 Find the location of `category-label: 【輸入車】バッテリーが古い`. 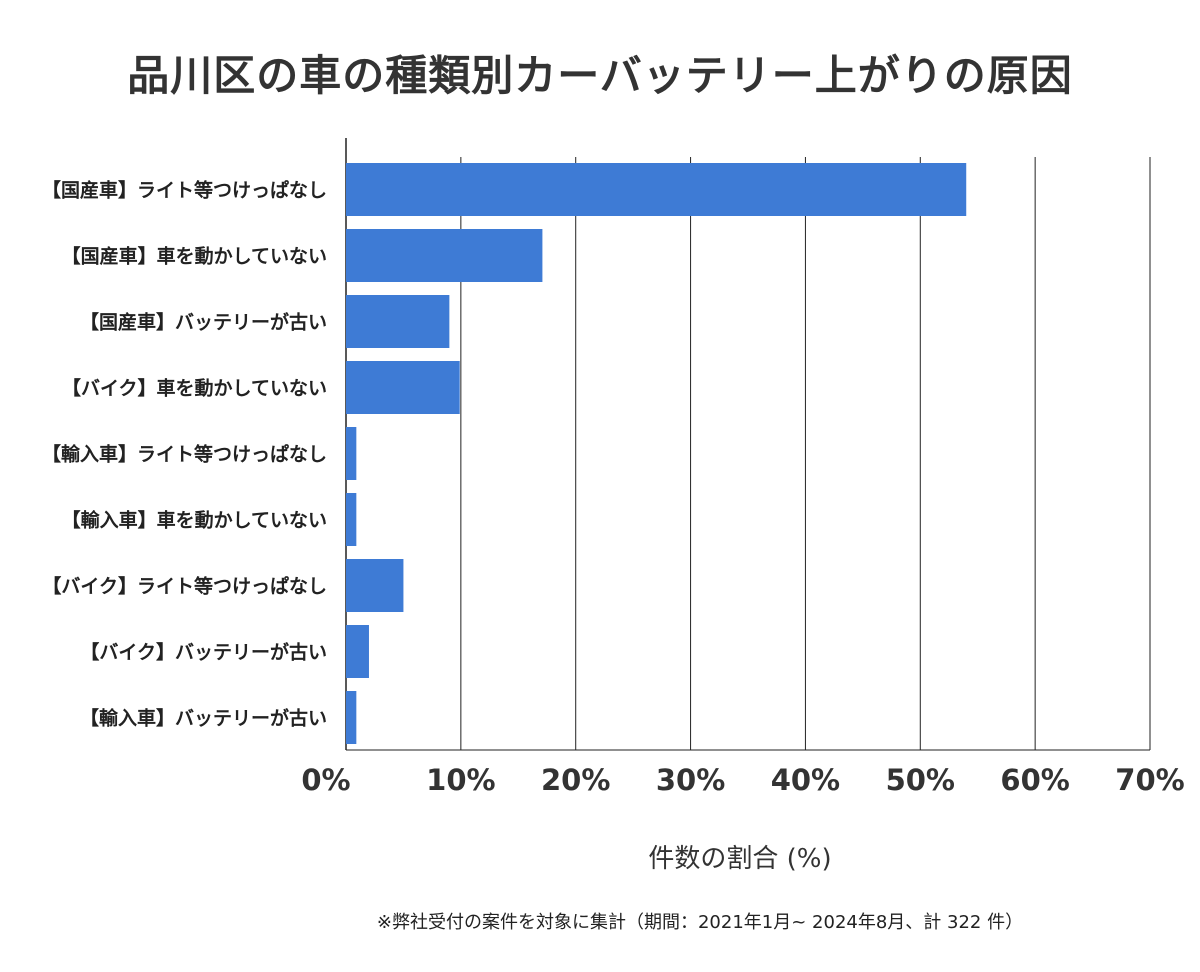

category-label: 【輸入車】バッテリーが古い is located at coordinates (203, 718).